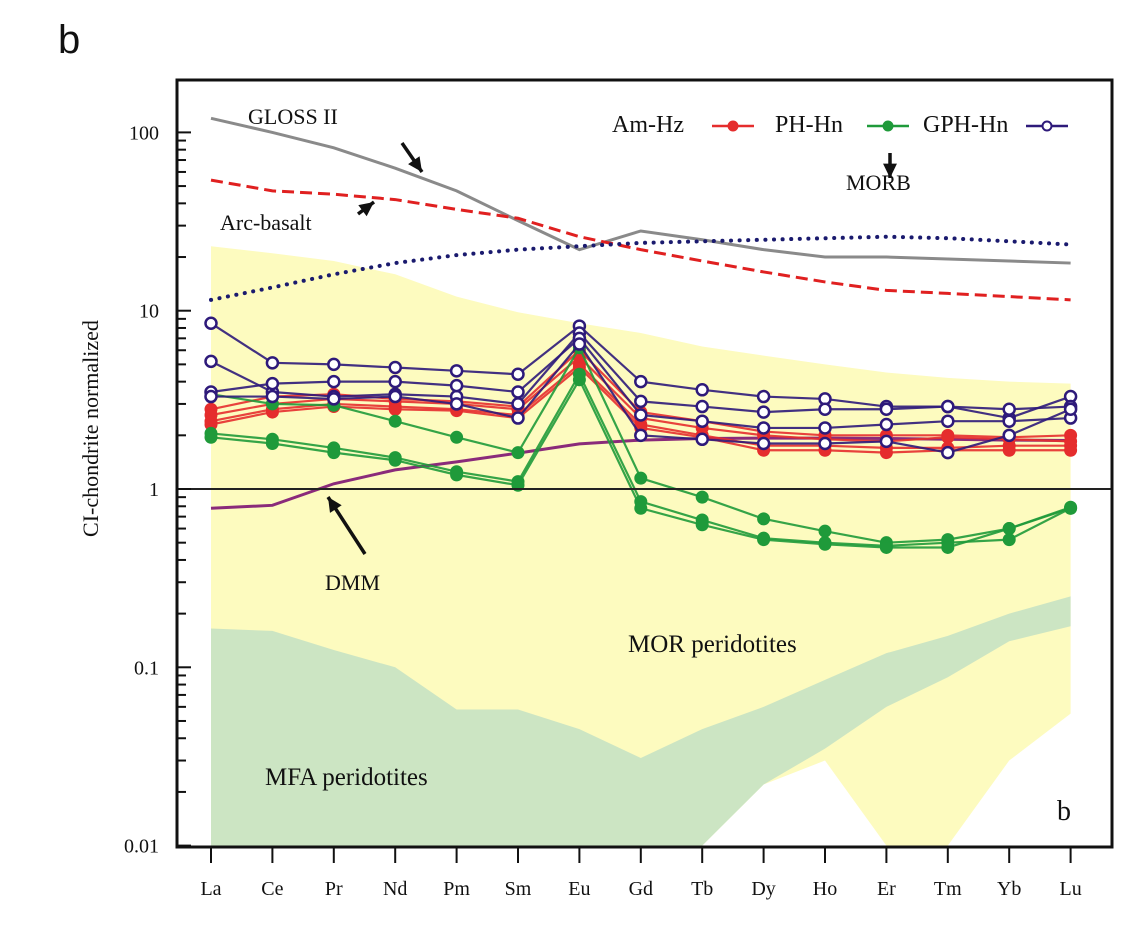  Describe the element at coordinates (456, 889) in the screenshot. I see `x-tick-label-pm: Pm` at that location.